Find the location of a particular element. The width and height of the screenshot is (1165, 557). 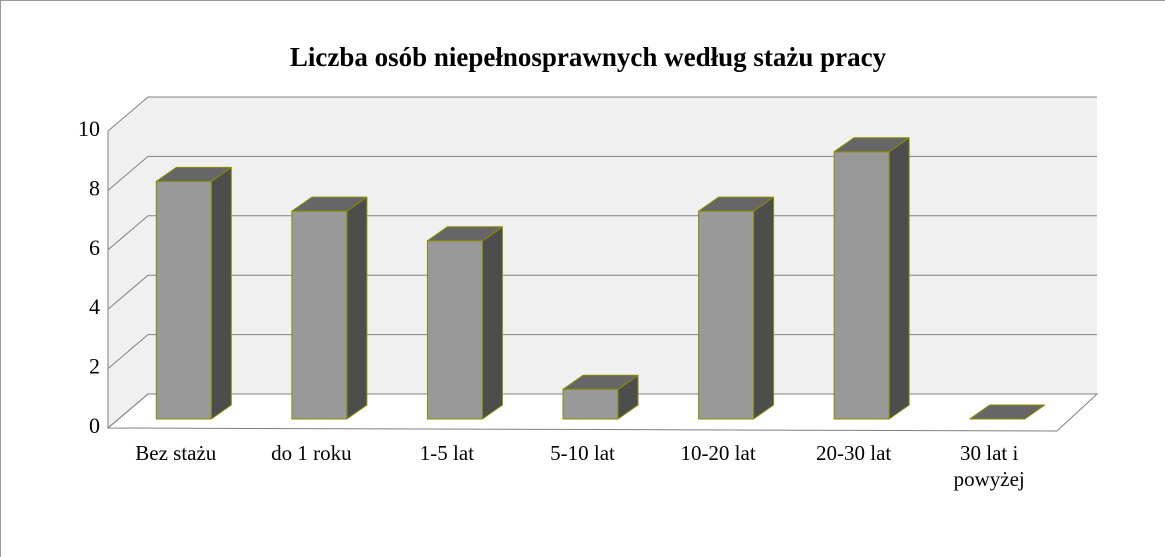

y-tick-label: 0 is located at coordinates (94, 425).